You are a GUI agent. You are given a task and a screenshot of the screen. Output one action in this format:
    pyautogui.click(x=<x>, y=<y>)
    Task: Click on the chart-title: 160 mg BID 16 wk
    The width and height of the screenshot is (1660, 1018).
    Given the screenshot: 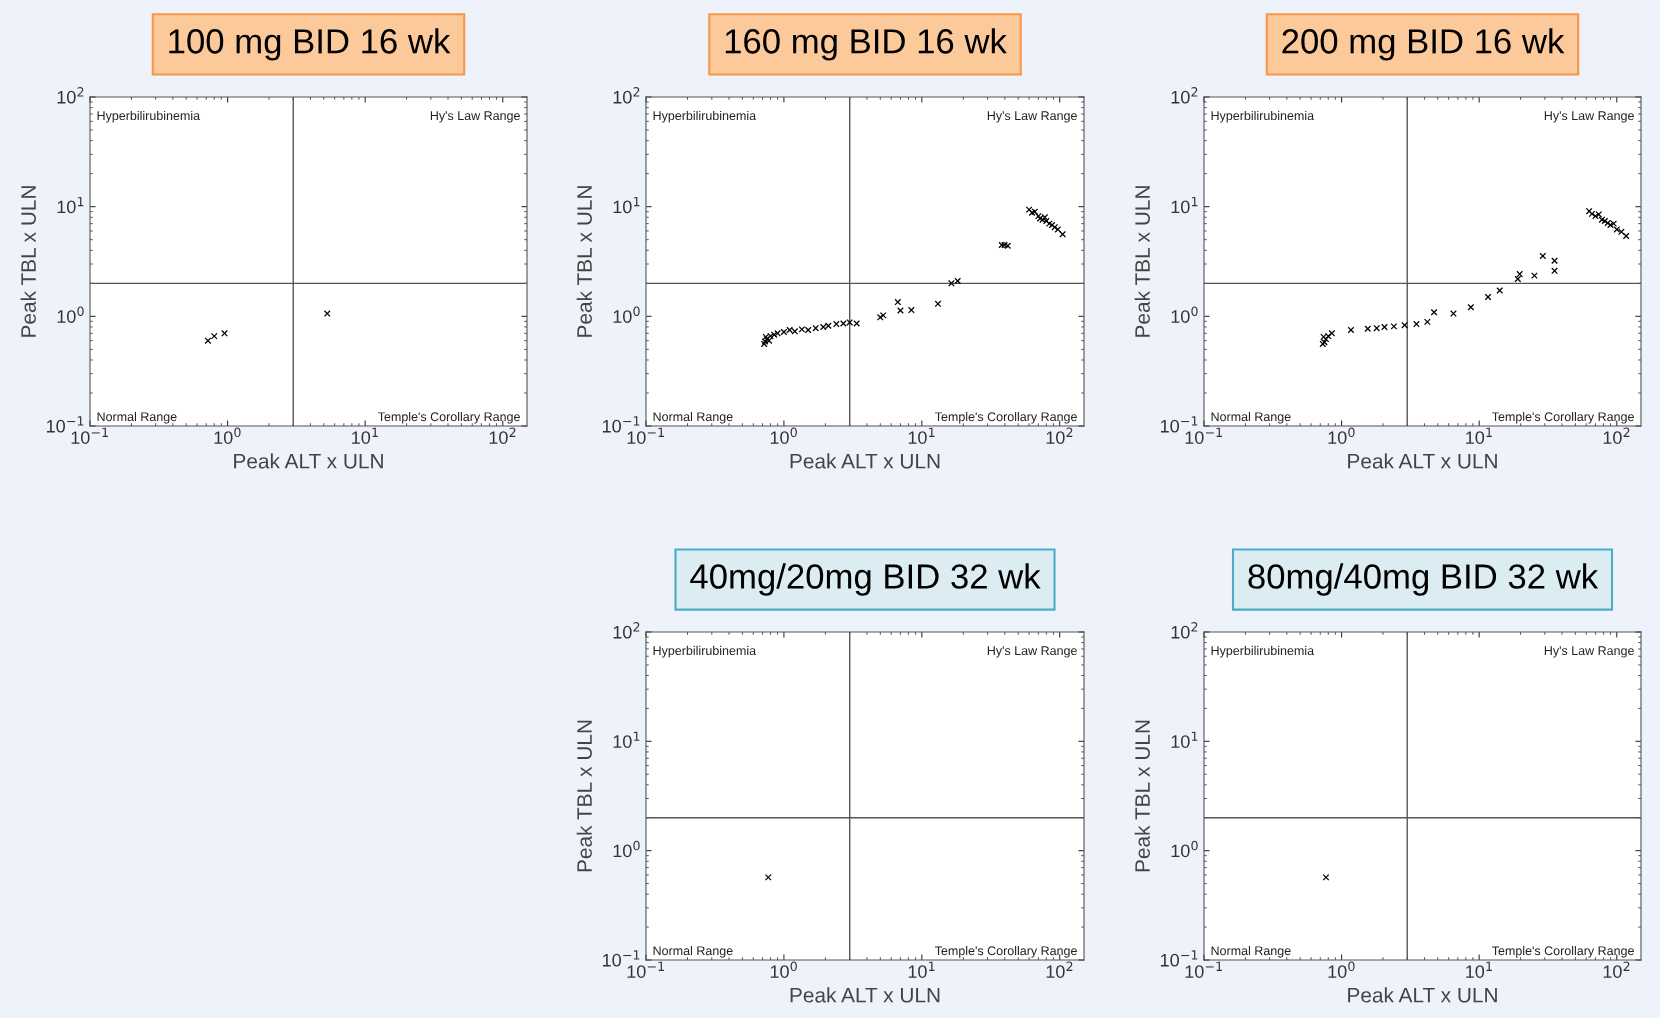 What is the action you would take?
    pyautogui.click(x=866, y=44)
    